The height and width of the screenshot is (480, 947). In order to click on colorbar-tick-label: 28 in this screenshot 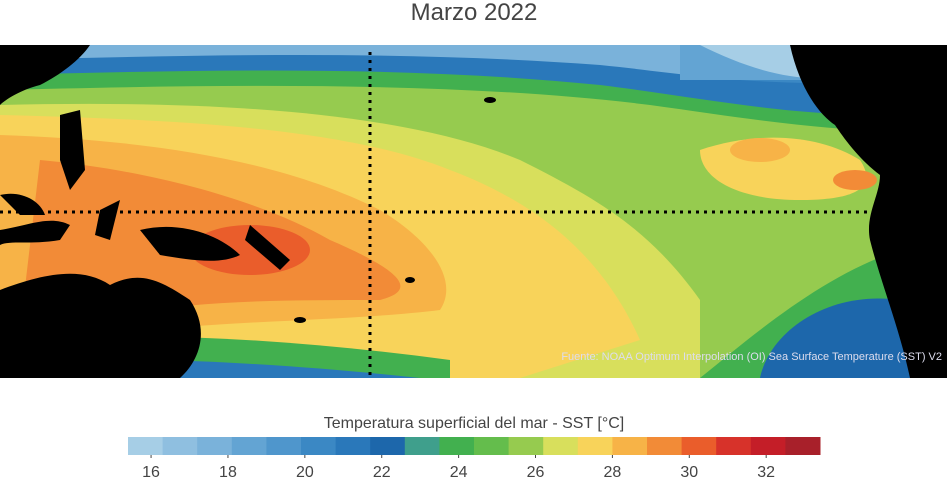, I will do `click(613, 472)`.